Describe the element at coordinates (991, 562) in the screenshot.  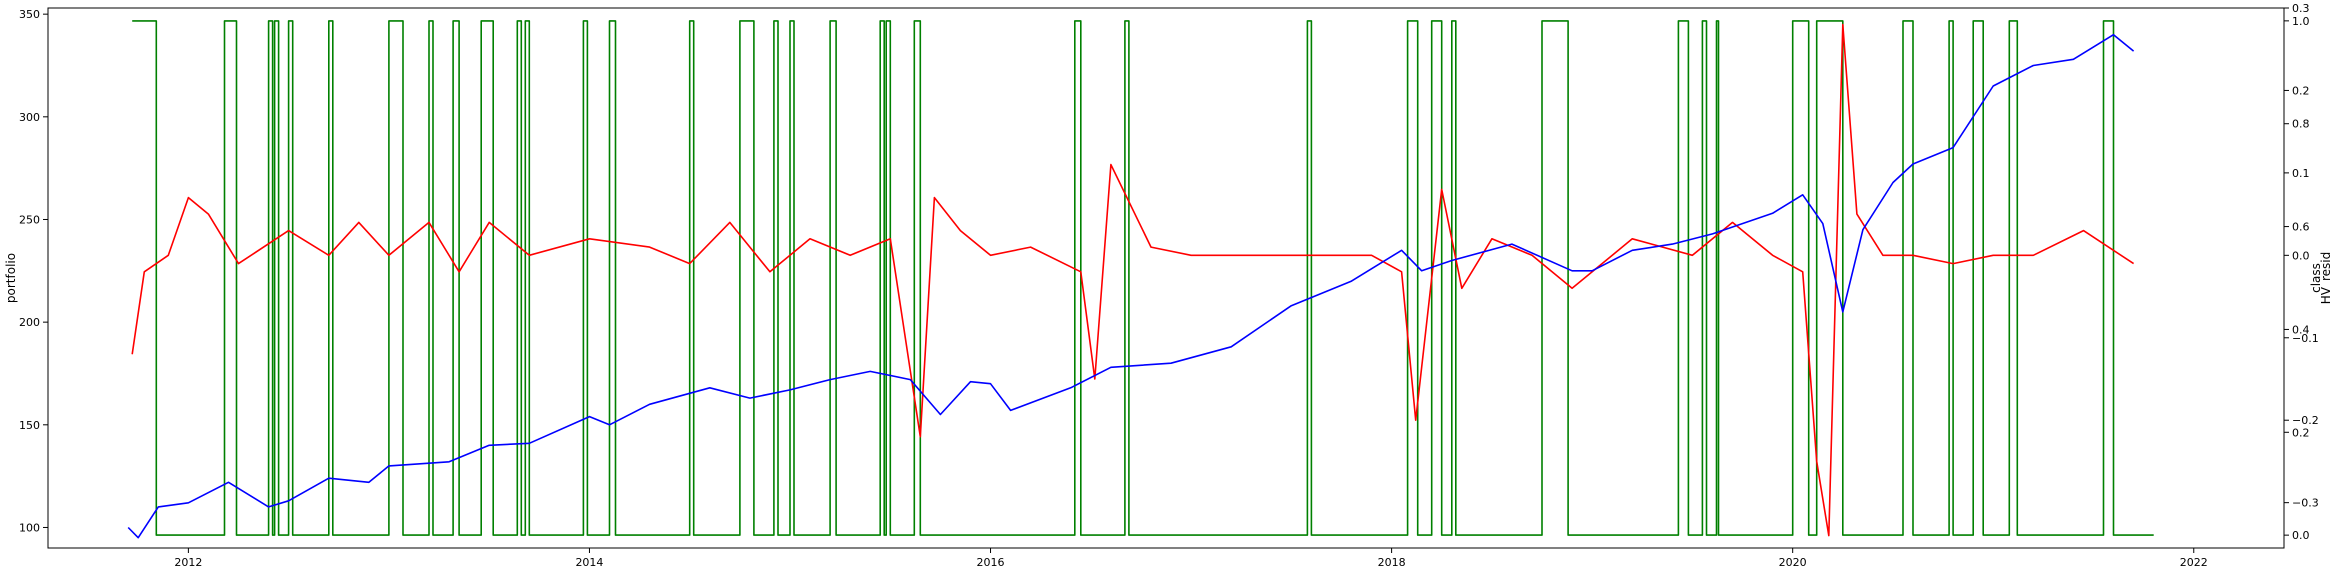
I see `x-tick-label: 2016` at that location.